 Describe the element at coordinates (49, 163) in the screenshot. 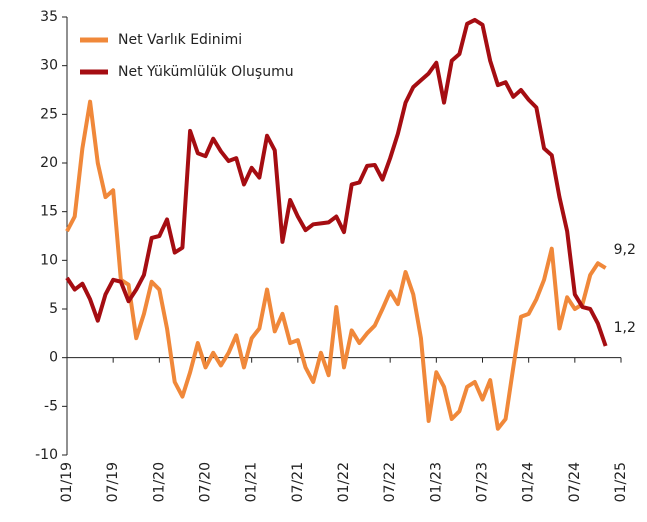

I see `y-tick-label: 20` at that location.